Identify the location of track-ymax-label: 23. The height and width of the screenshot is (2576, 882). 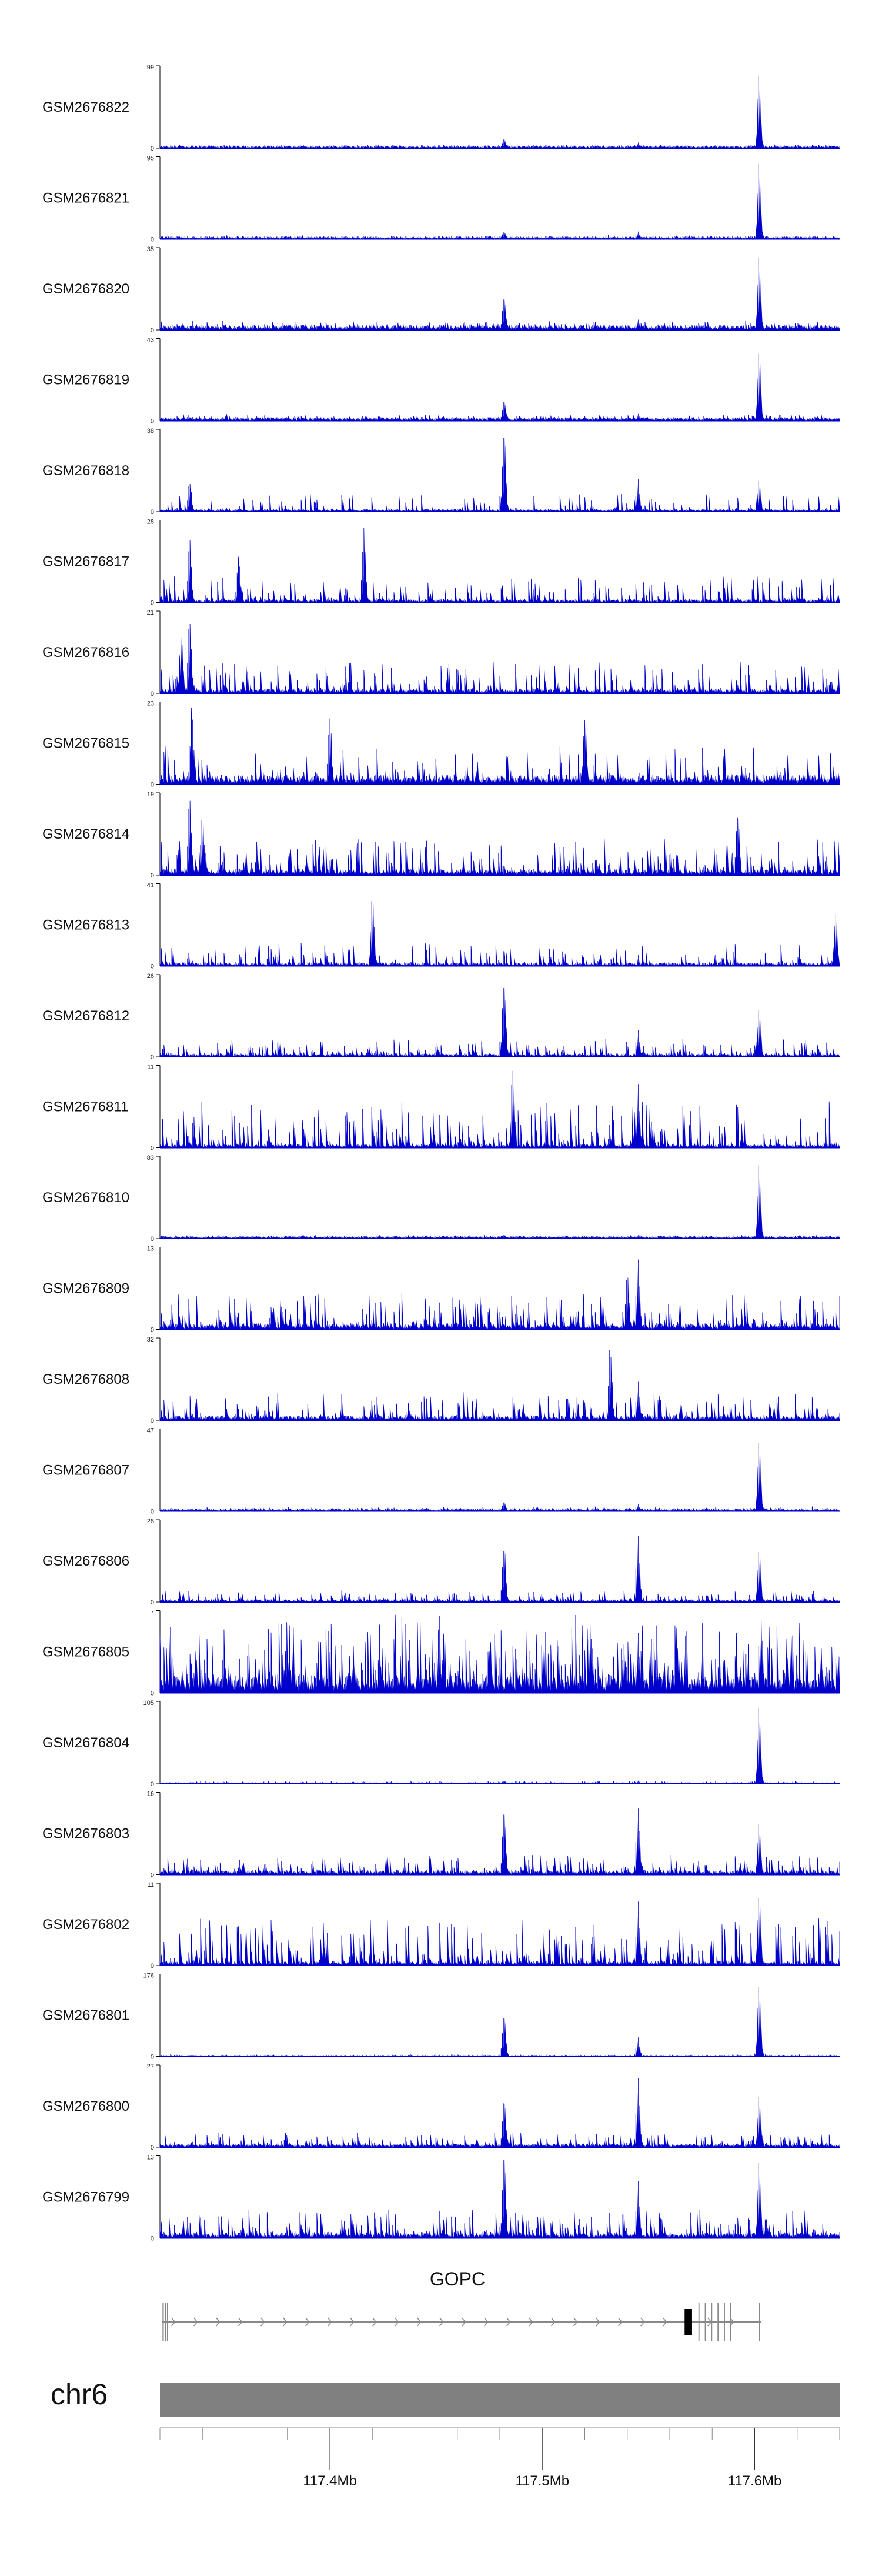
(150, 704).